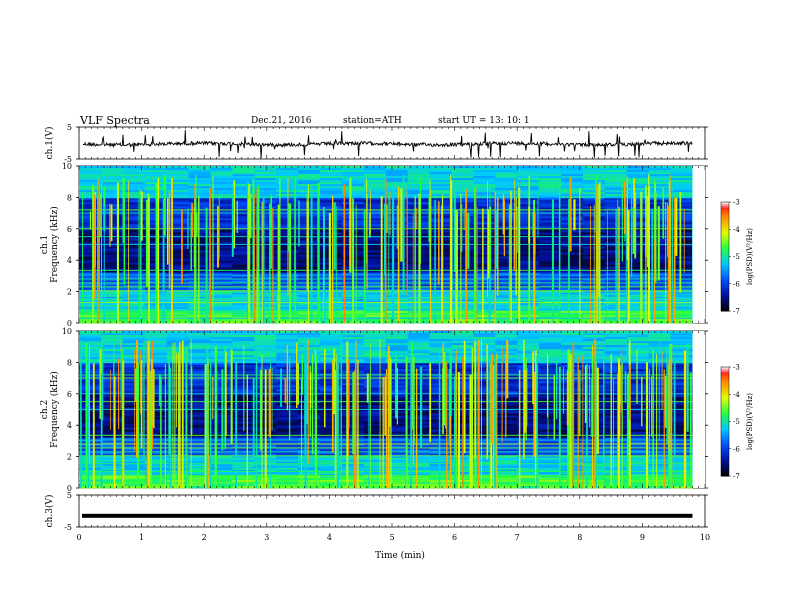 The image size is (792, 612). I want to click on station-label: station=ATH, so click(372, 121).